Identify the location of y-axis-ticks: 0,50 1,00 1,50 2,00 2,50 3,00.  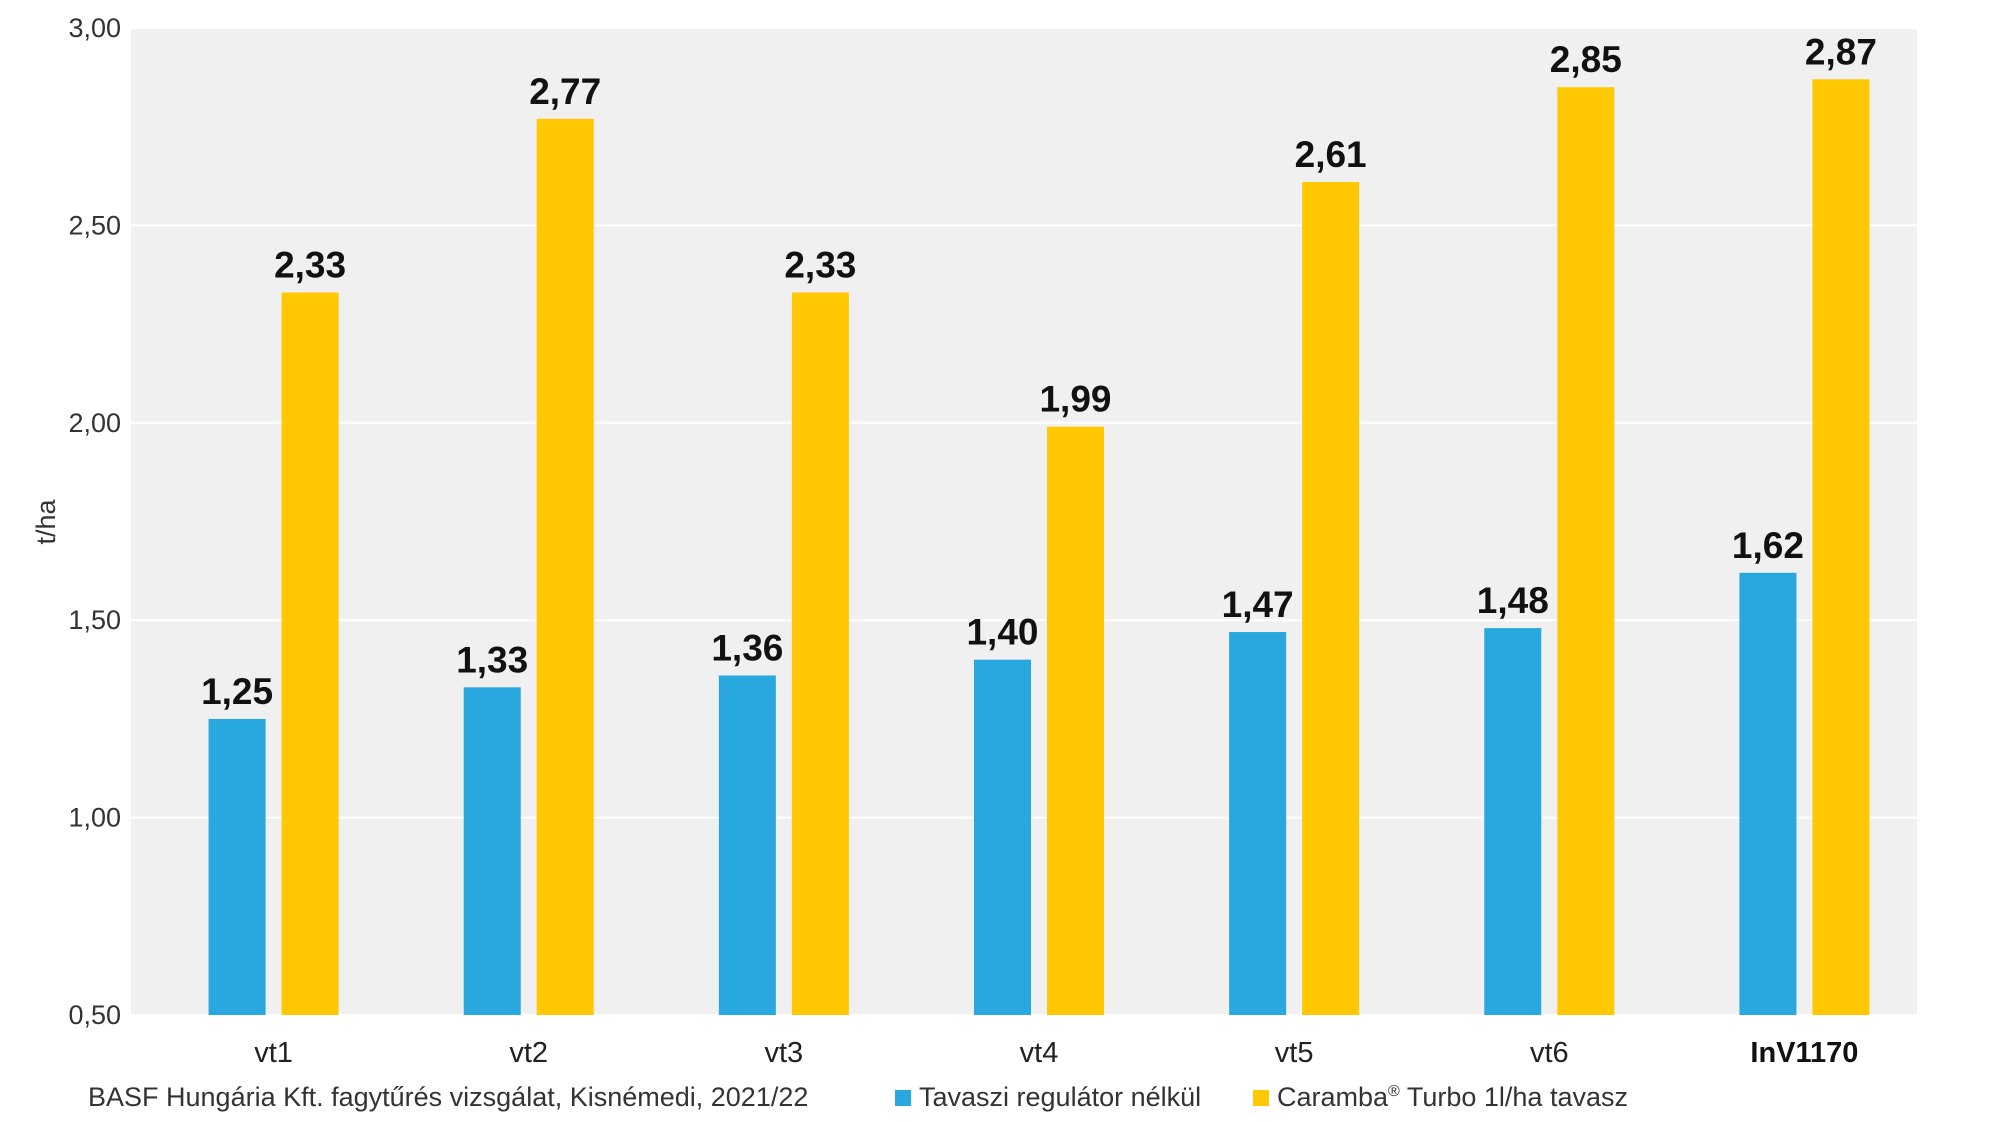
(94, 521).